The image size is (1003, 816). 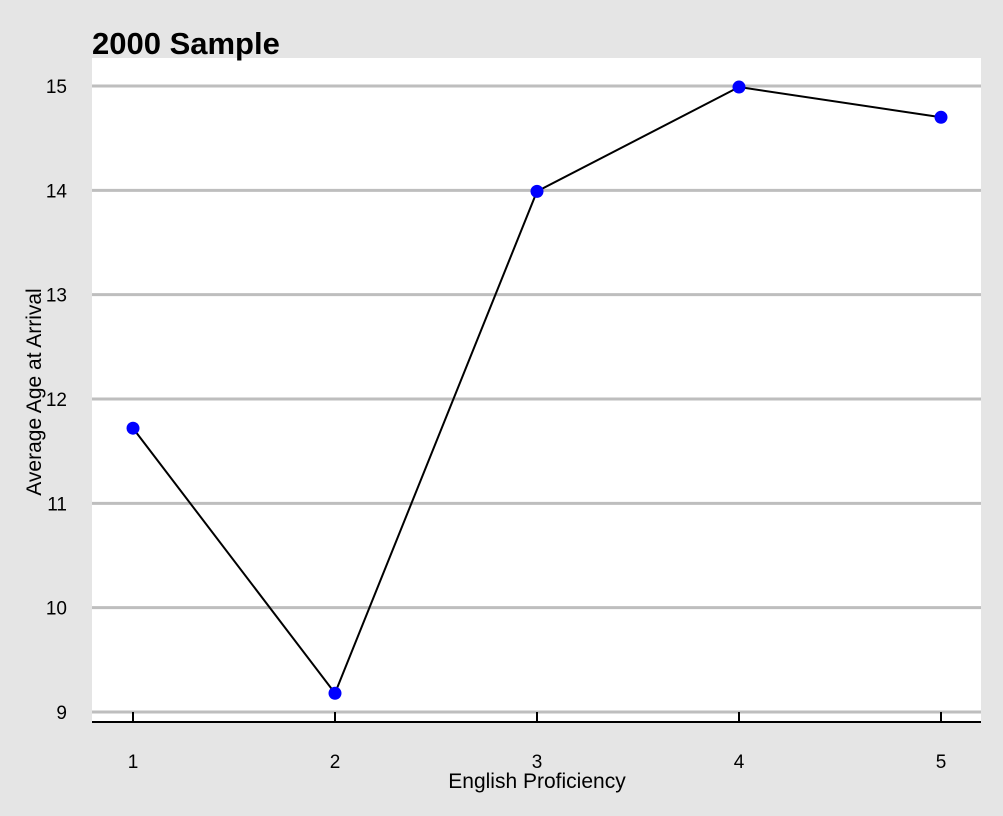 What do you see at coordinates (34, 391) in the screenshot?
I see `y-axis-label: Average Age at Arrival` at bounding box center [34, 391].